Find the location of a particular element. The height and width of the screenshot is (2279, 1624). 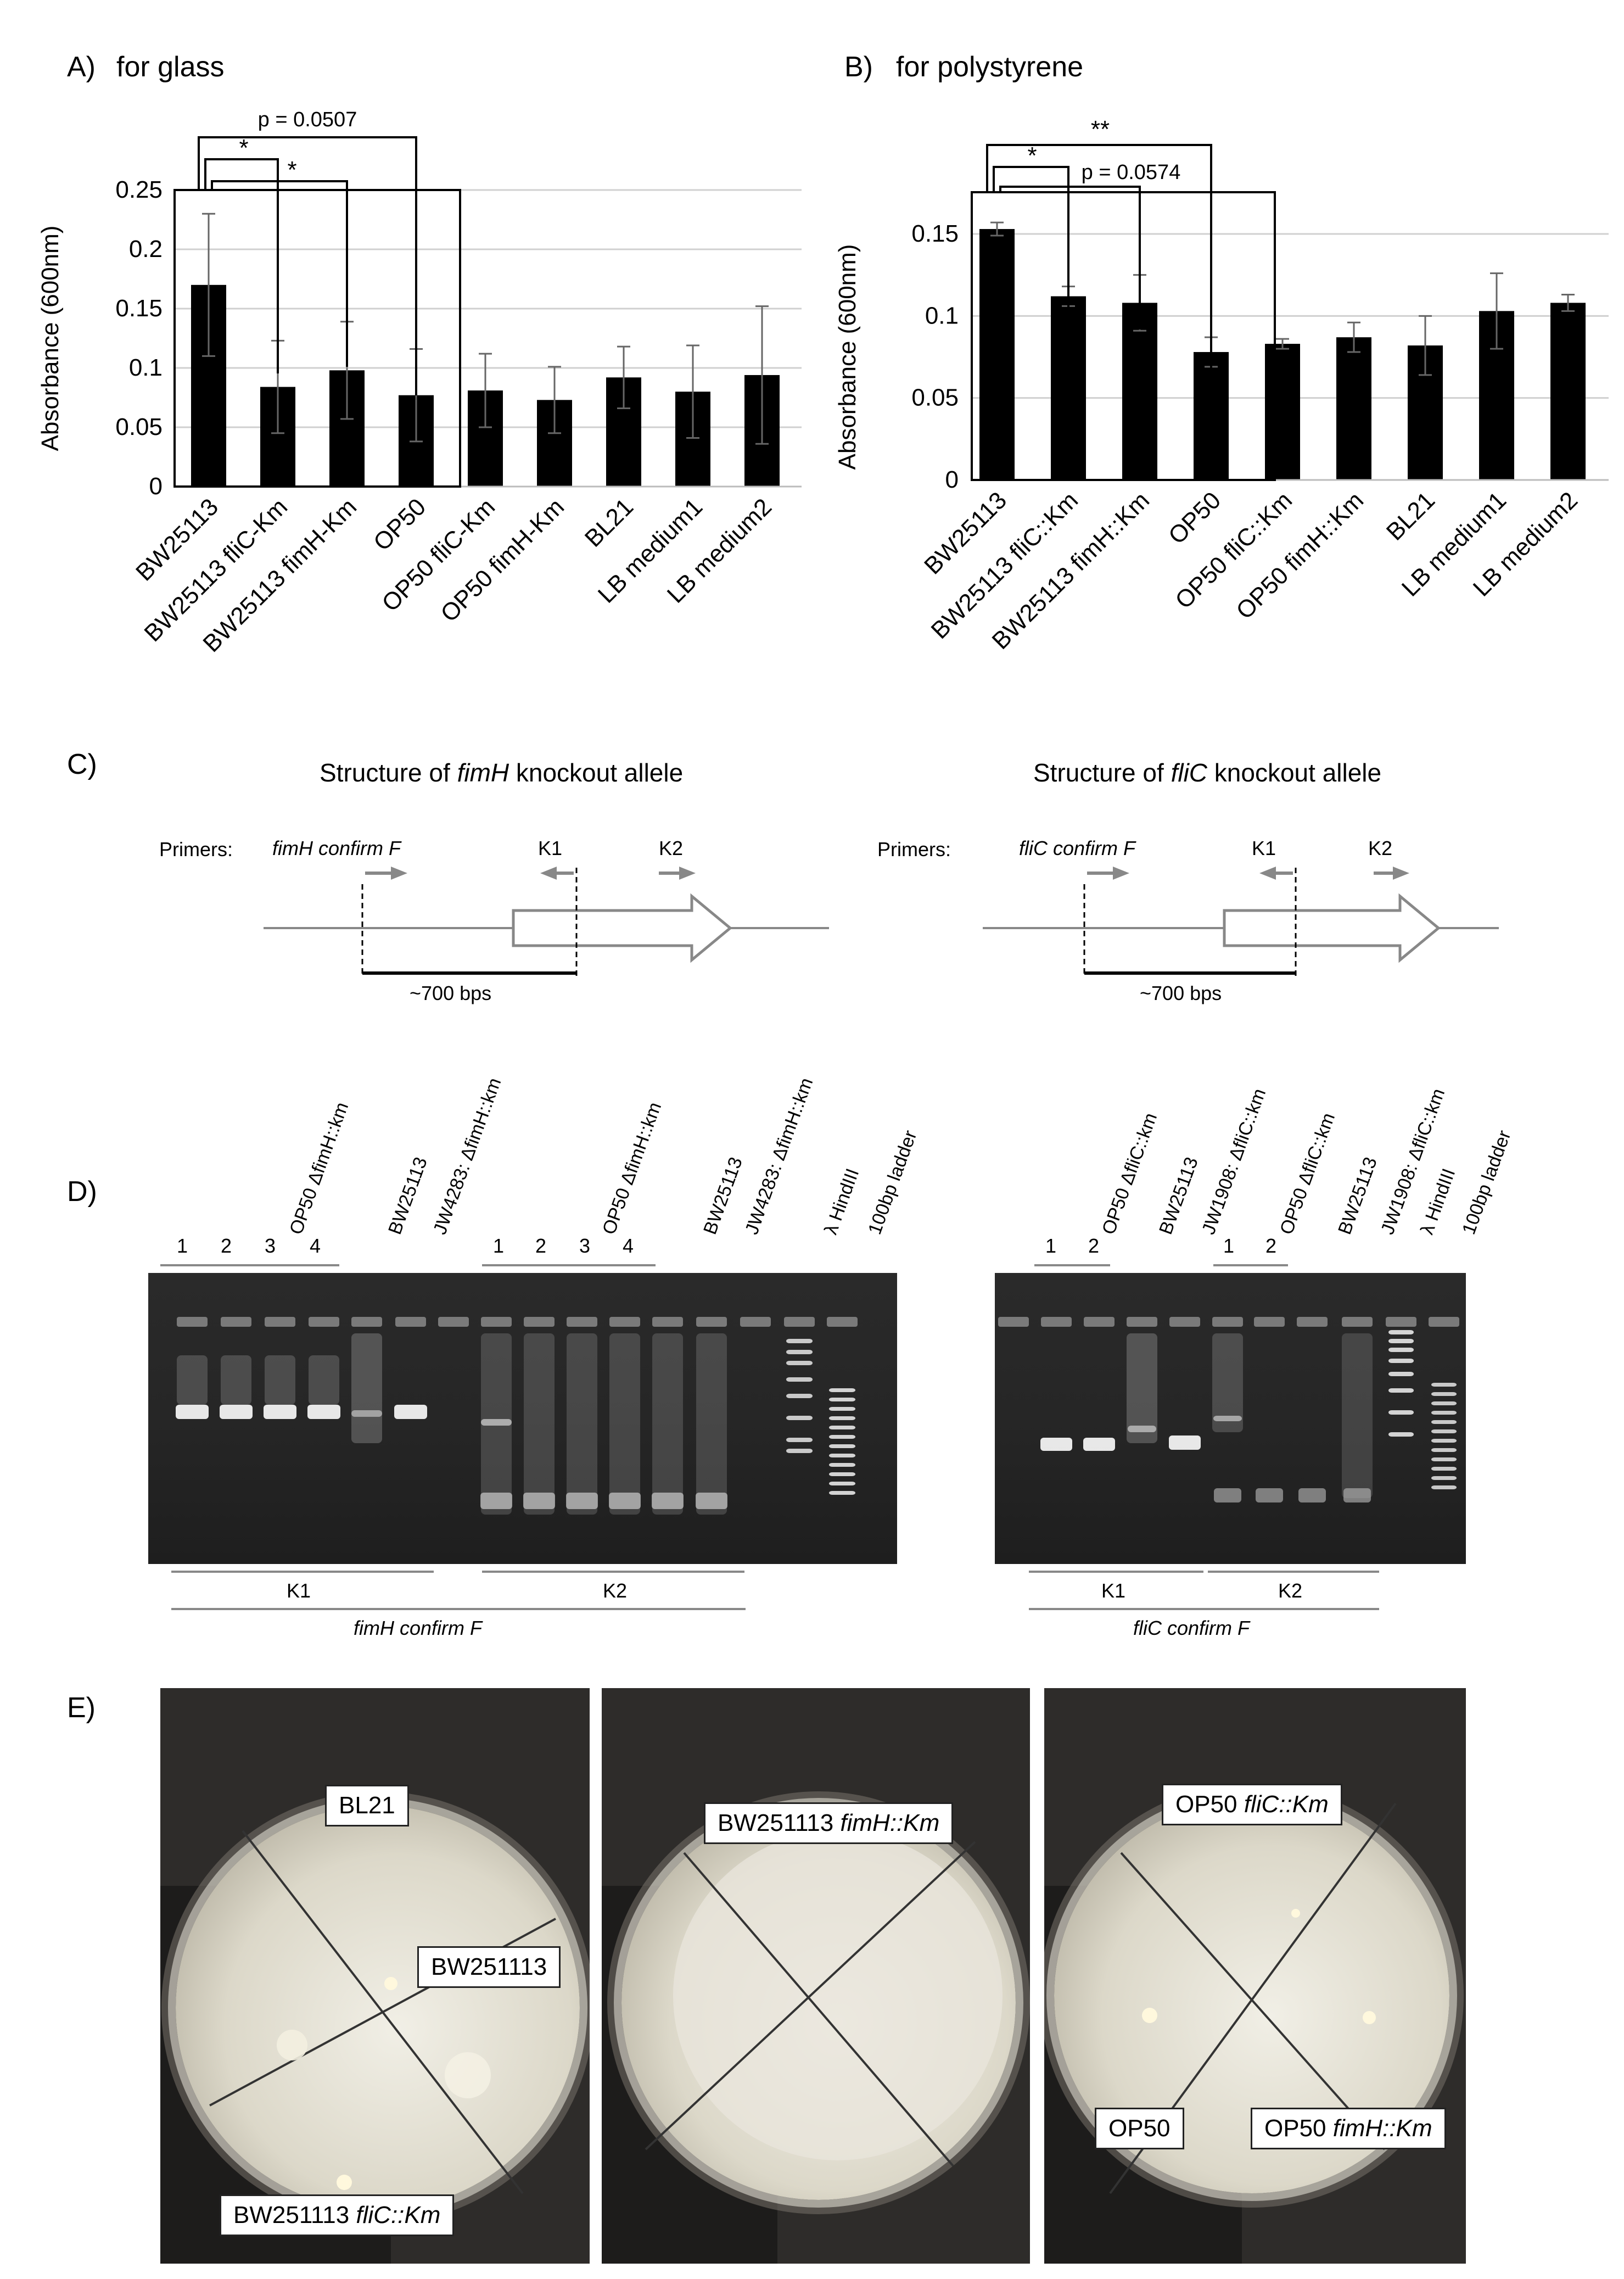

gel-lane-label-2: BW25113 is located at coordinates (408, 1195).